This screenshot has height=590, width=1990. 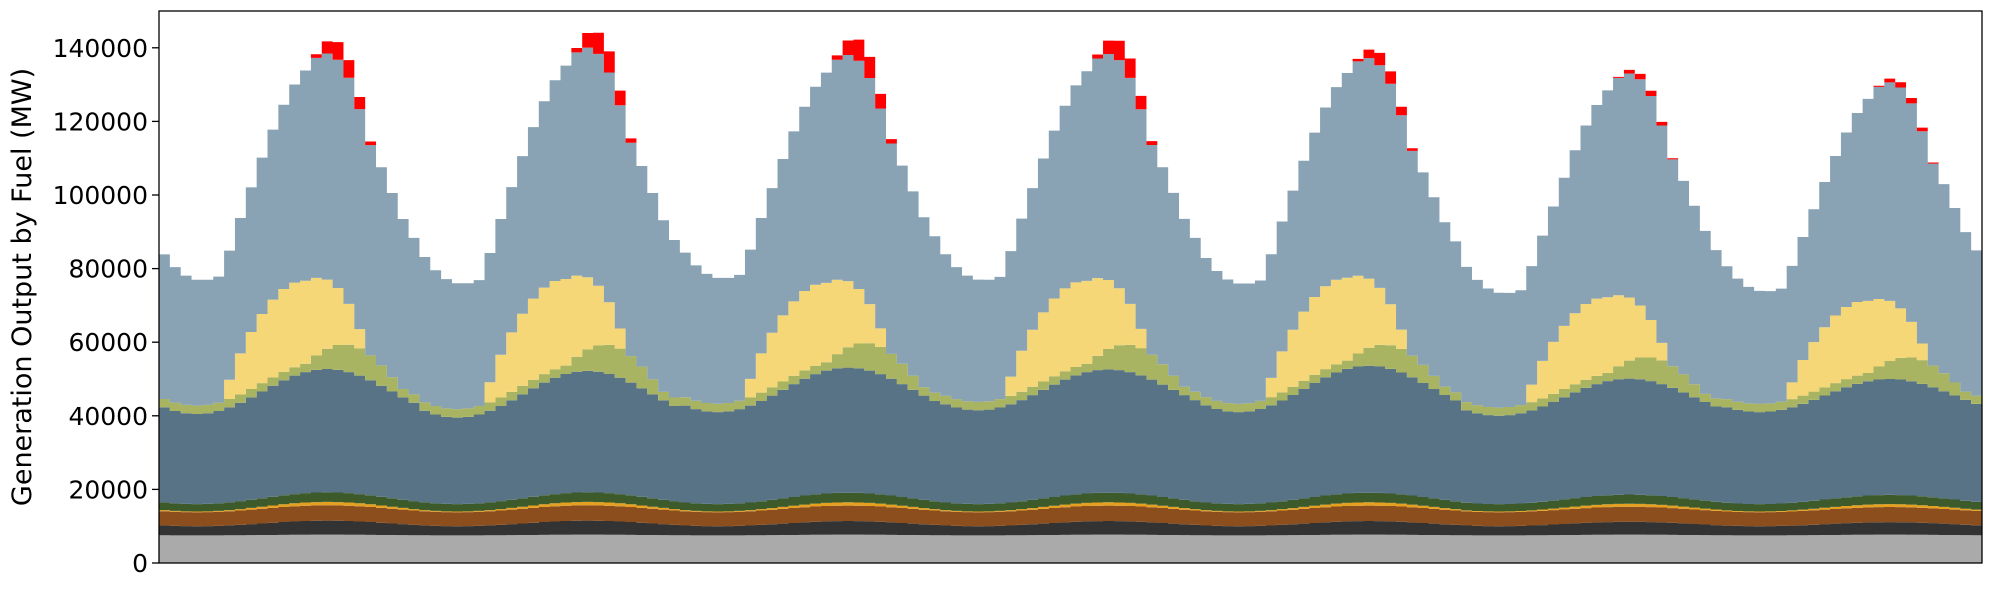 I want to click on y-tick-label: 0, so click(x=140, y=563).